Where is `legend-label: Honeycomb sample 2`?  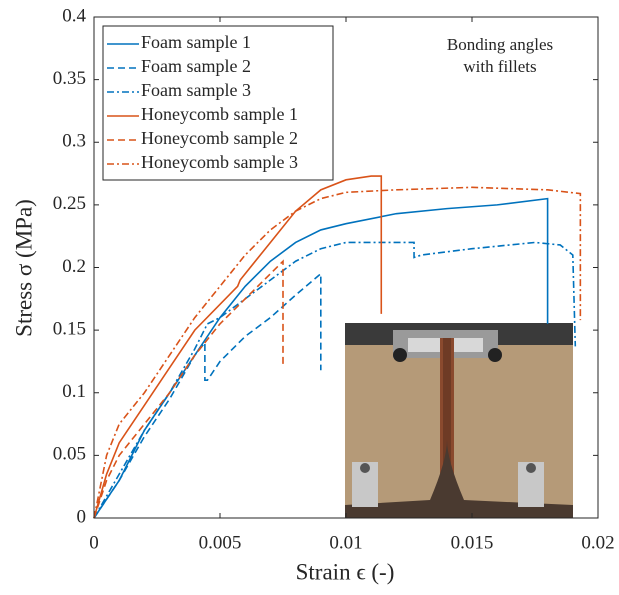 legend-label: Honeycomb sample 2 is located at coordinates (219, 138).